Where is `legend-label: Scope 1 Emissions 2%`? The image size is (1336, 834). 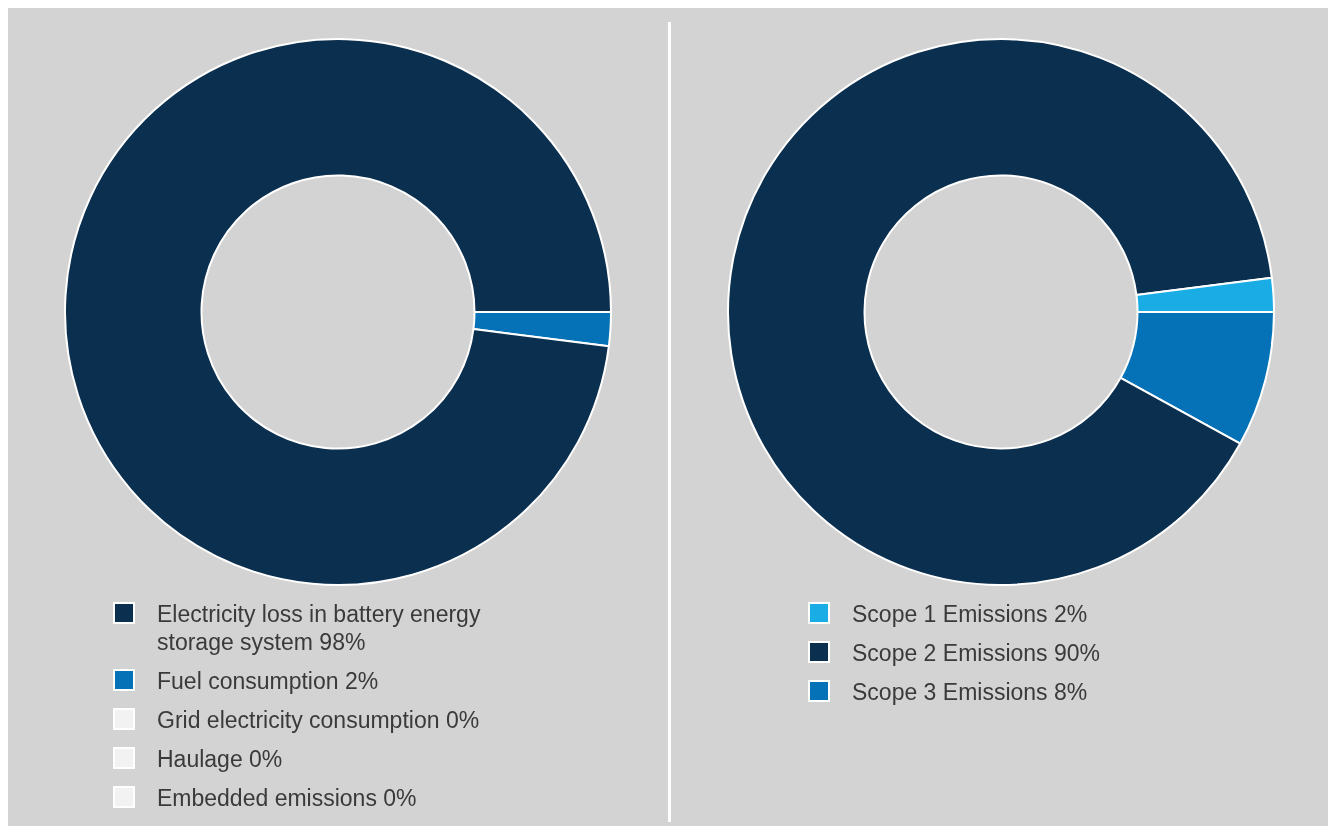 legend-label: Scope 1 Emissions 2% is located at coordinates (970, 614).